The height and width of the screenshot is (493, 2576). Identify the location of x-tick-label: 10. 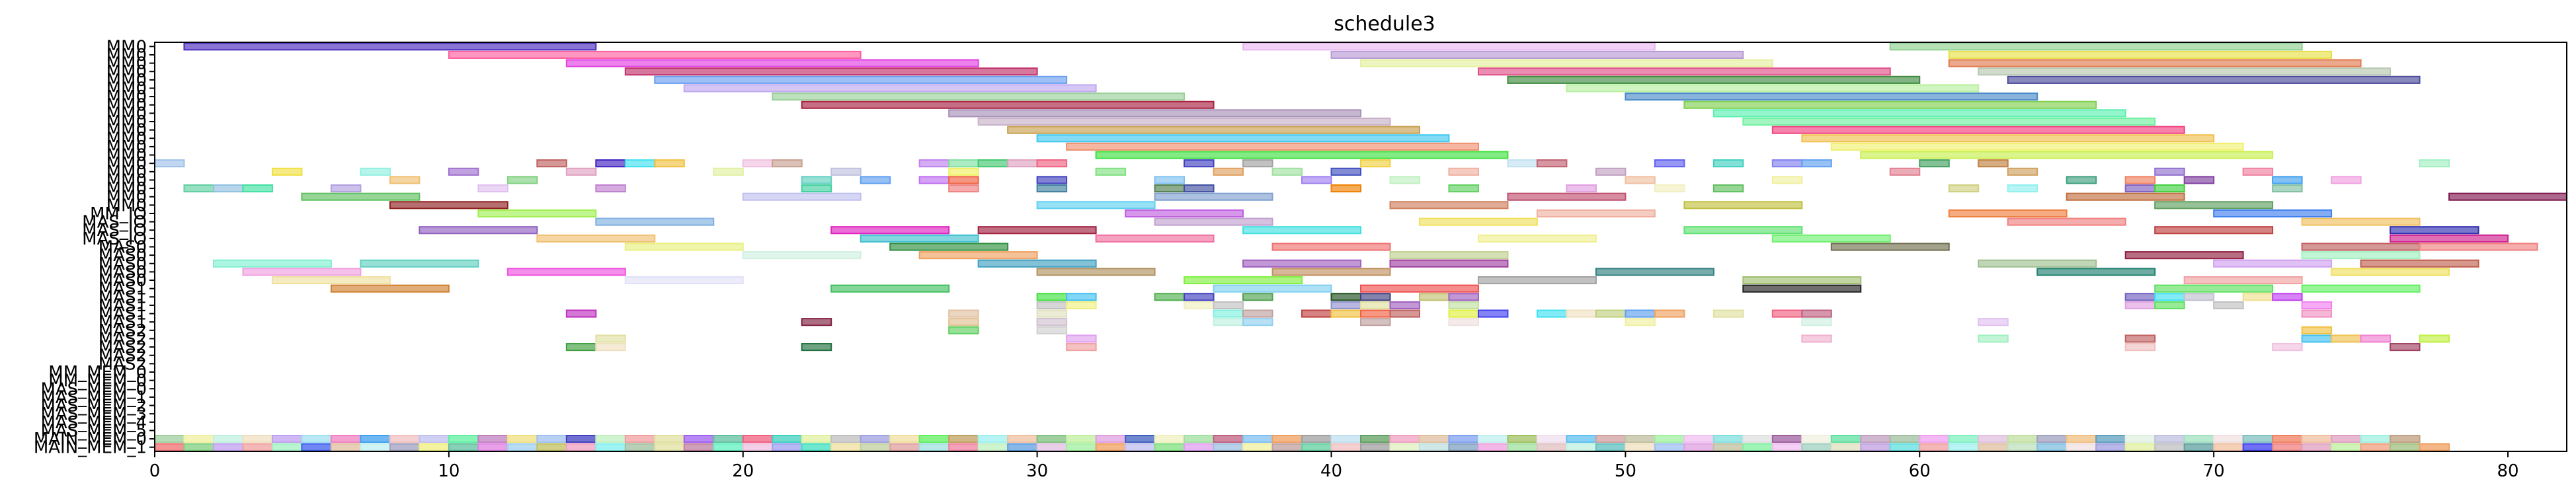
(449, 471).